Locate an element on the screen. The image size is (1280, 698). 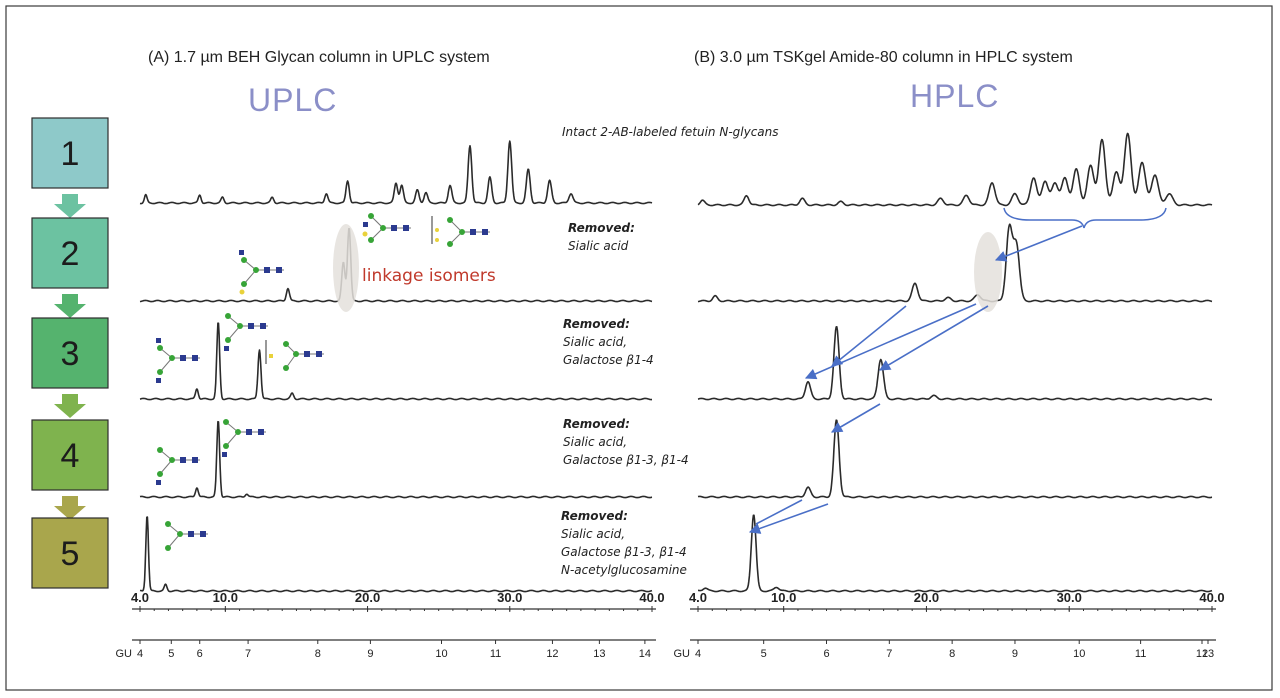
trace4-removed-head: Removed: is located at coordinates (596, 424).